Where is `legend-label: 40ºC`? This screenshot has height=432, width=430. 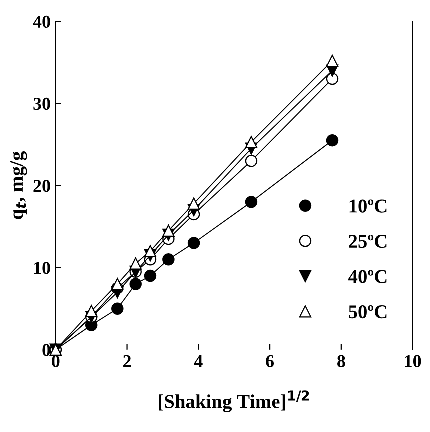 legend-label: 40ºC is located at coordinates (367, 277).